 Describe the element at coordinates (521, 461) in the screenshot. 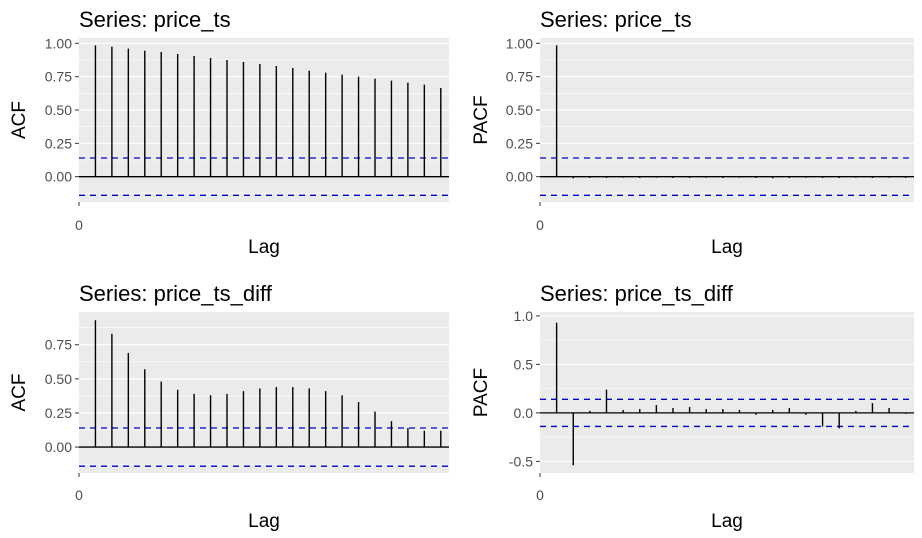

I see `y-tick-label: -0.5` at that location.